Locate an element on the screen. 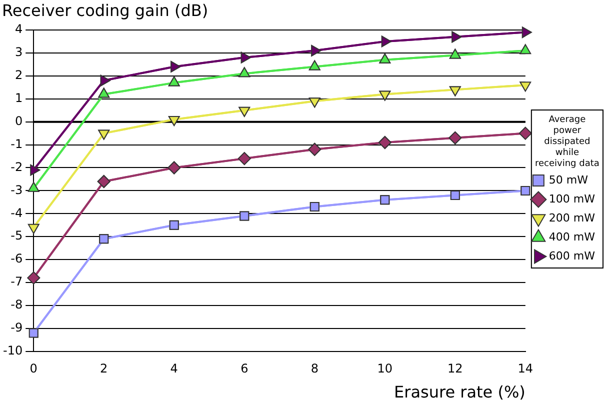 This screenshot has width=609, height=407. y-axis-title: Receiver coding gain (dB) is located at coordinates (105, 10).